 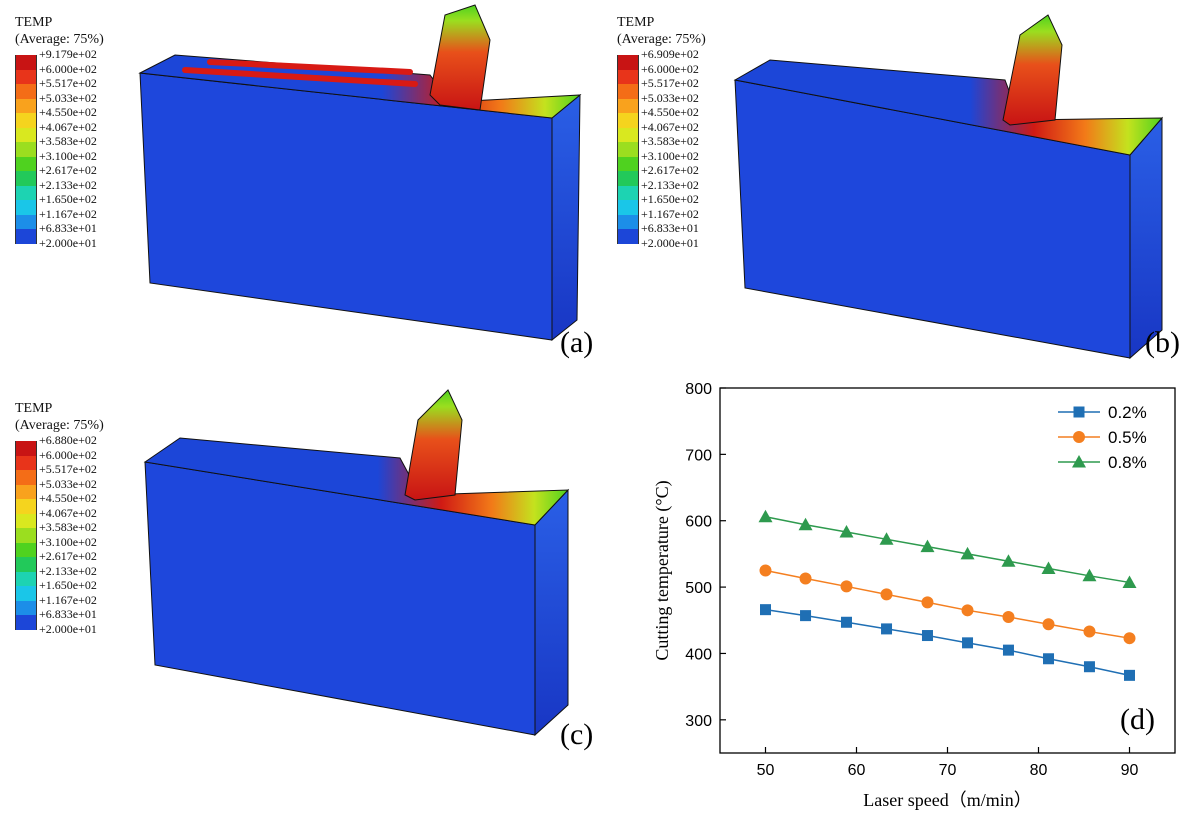 I want to click on y-tick-label: 400, so click(x=698, y=654).